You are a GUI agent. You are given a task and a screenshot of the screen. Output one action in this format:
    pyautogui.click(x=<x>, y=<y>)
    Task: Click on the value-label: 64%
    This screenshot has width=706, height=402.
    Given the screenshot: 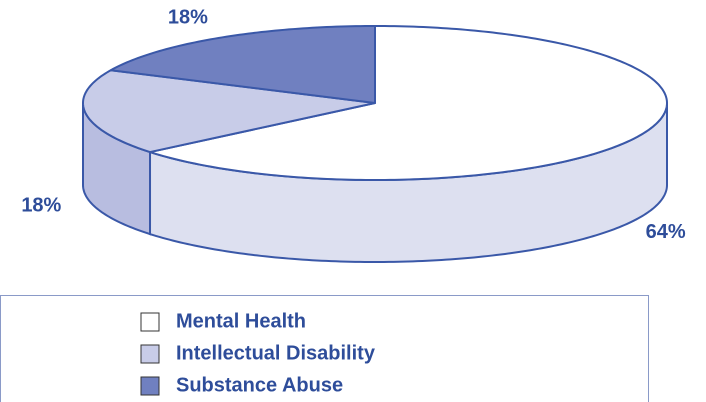 What is the action you would take?
    pyautogui.click(x=666, y=232)
    